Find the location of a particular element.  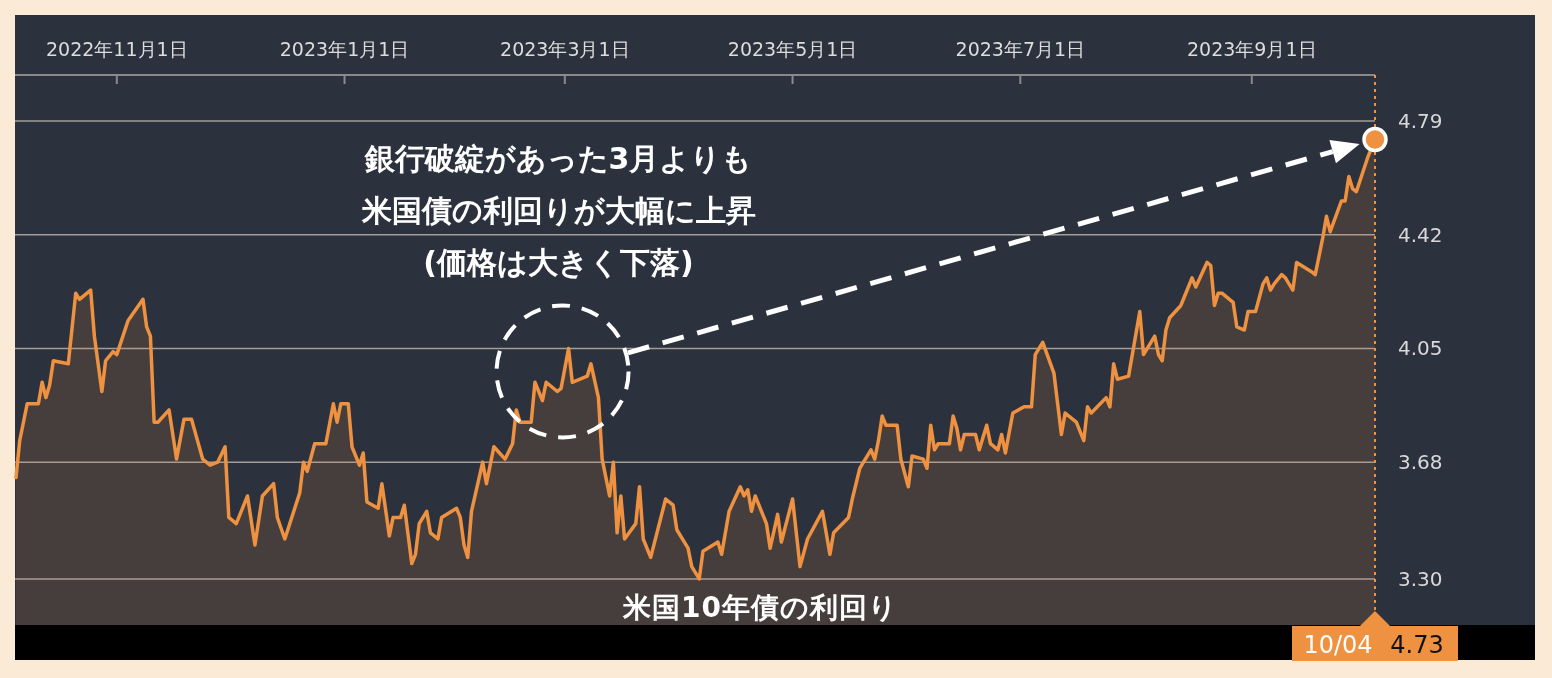

y-tick-label: 3.68 is located at coordinates (1420, 462).